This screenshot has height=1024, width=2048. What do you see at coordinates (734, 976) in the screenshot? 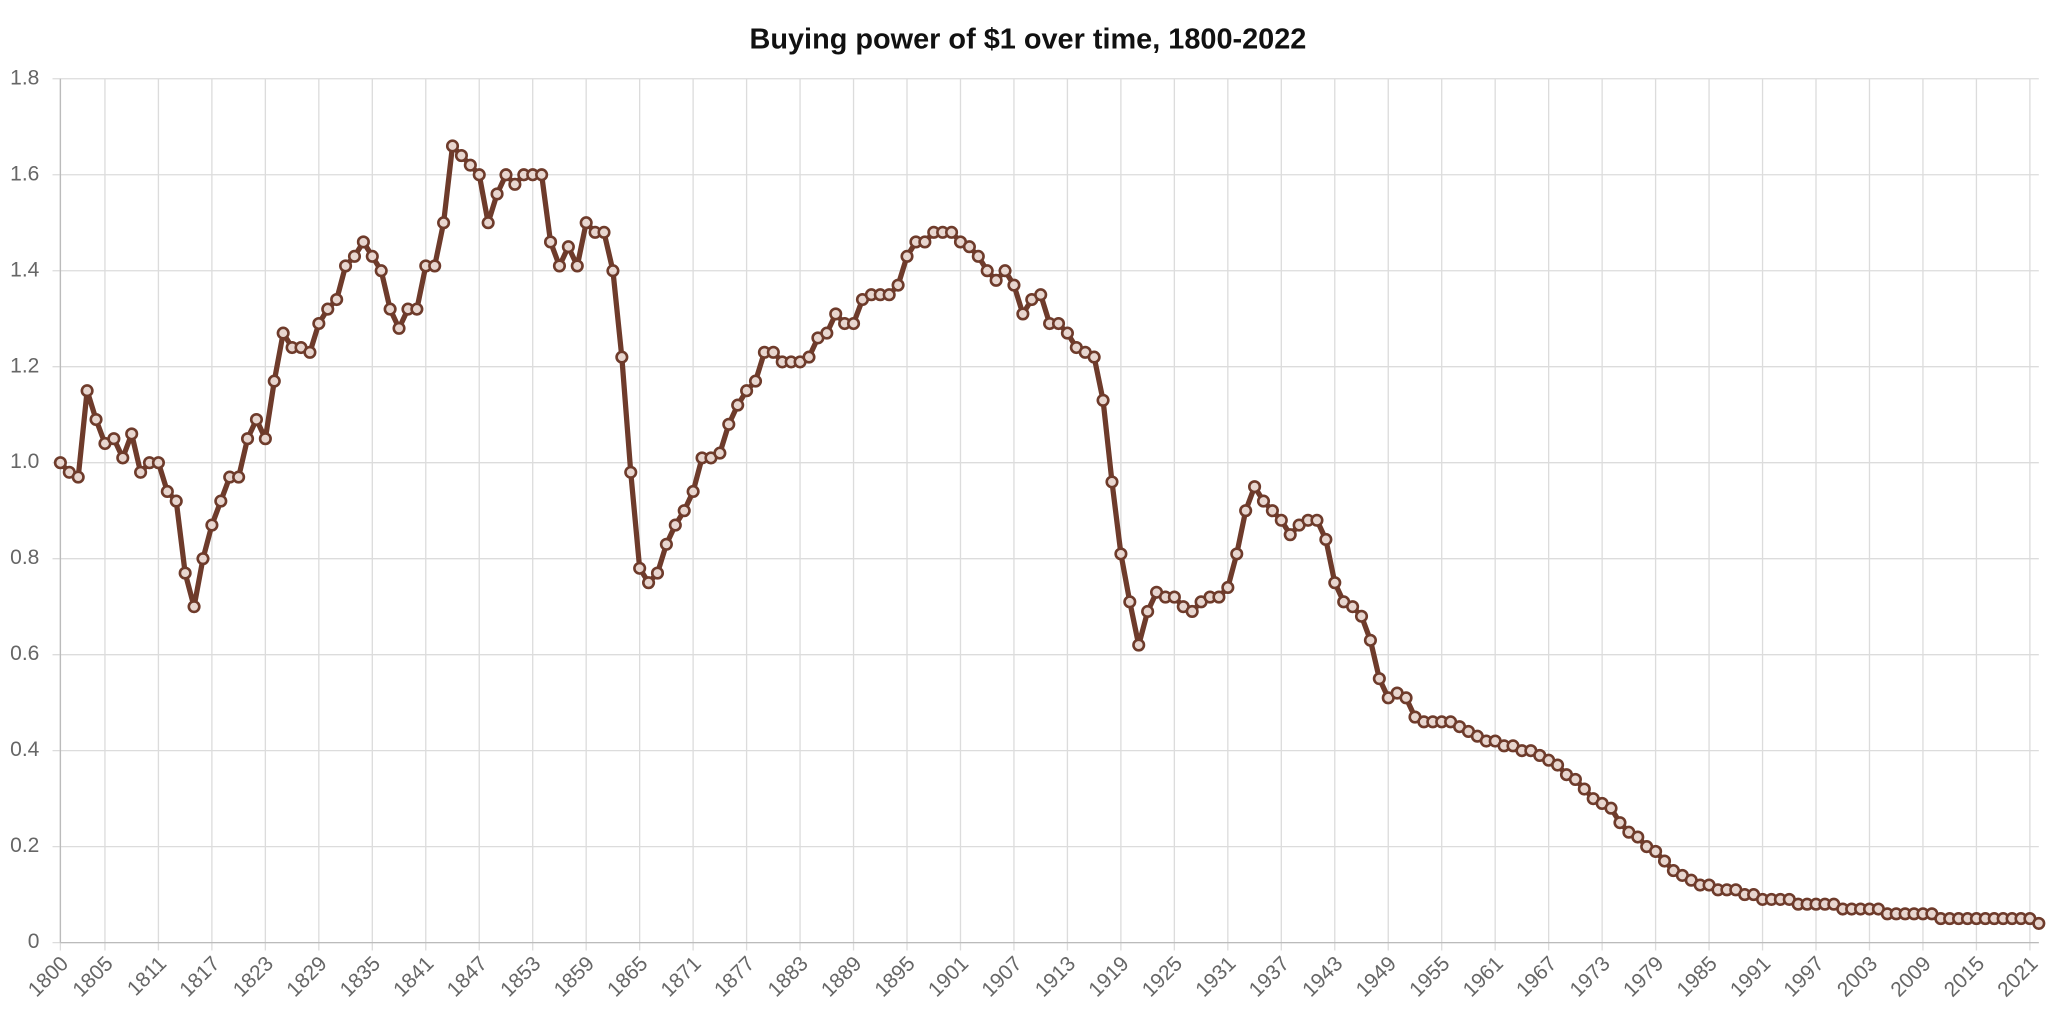
I see `x-tick-label: 1877` at bounding box center [734, 976].